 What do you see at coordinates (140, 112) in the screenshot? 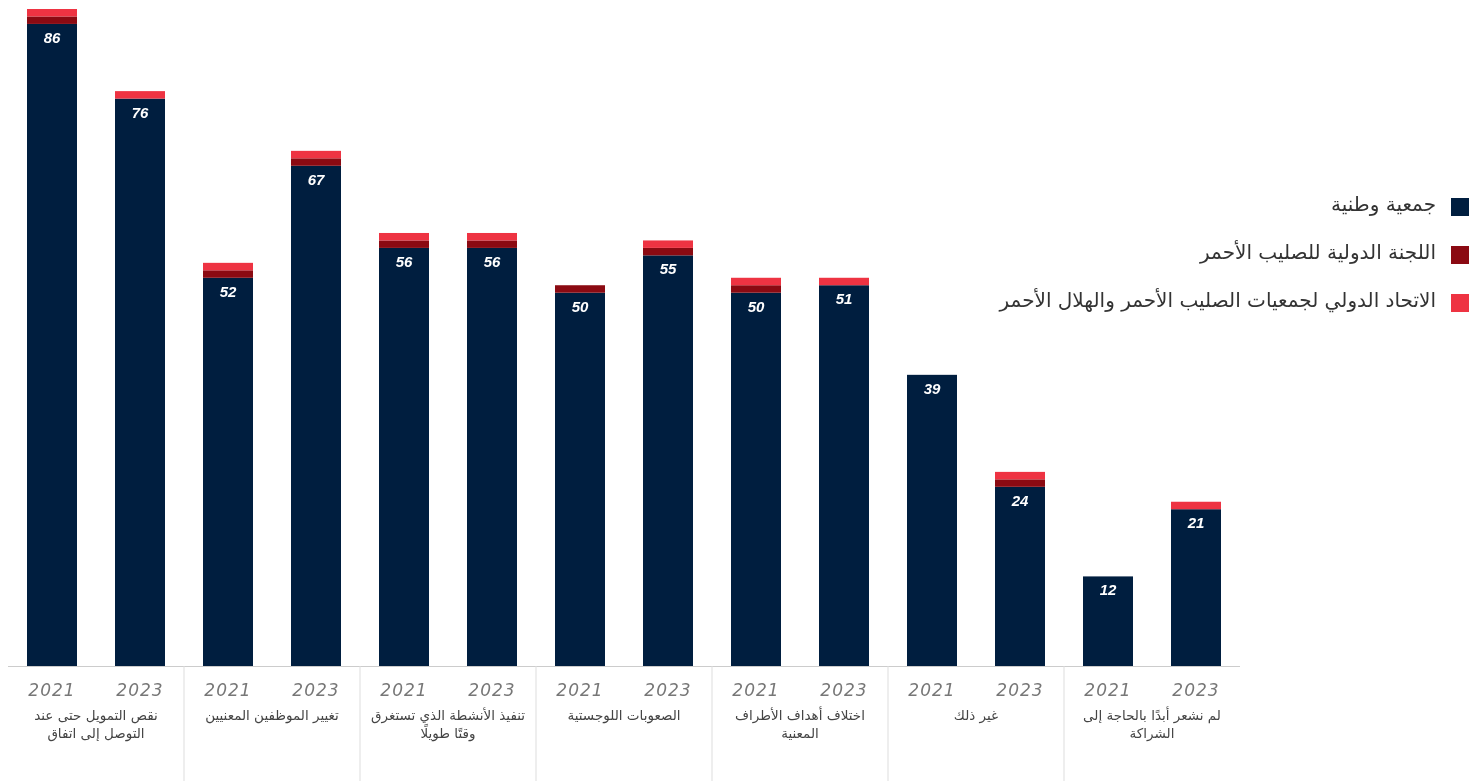
I see `data-label: 76` at bounding box center [140, 112].